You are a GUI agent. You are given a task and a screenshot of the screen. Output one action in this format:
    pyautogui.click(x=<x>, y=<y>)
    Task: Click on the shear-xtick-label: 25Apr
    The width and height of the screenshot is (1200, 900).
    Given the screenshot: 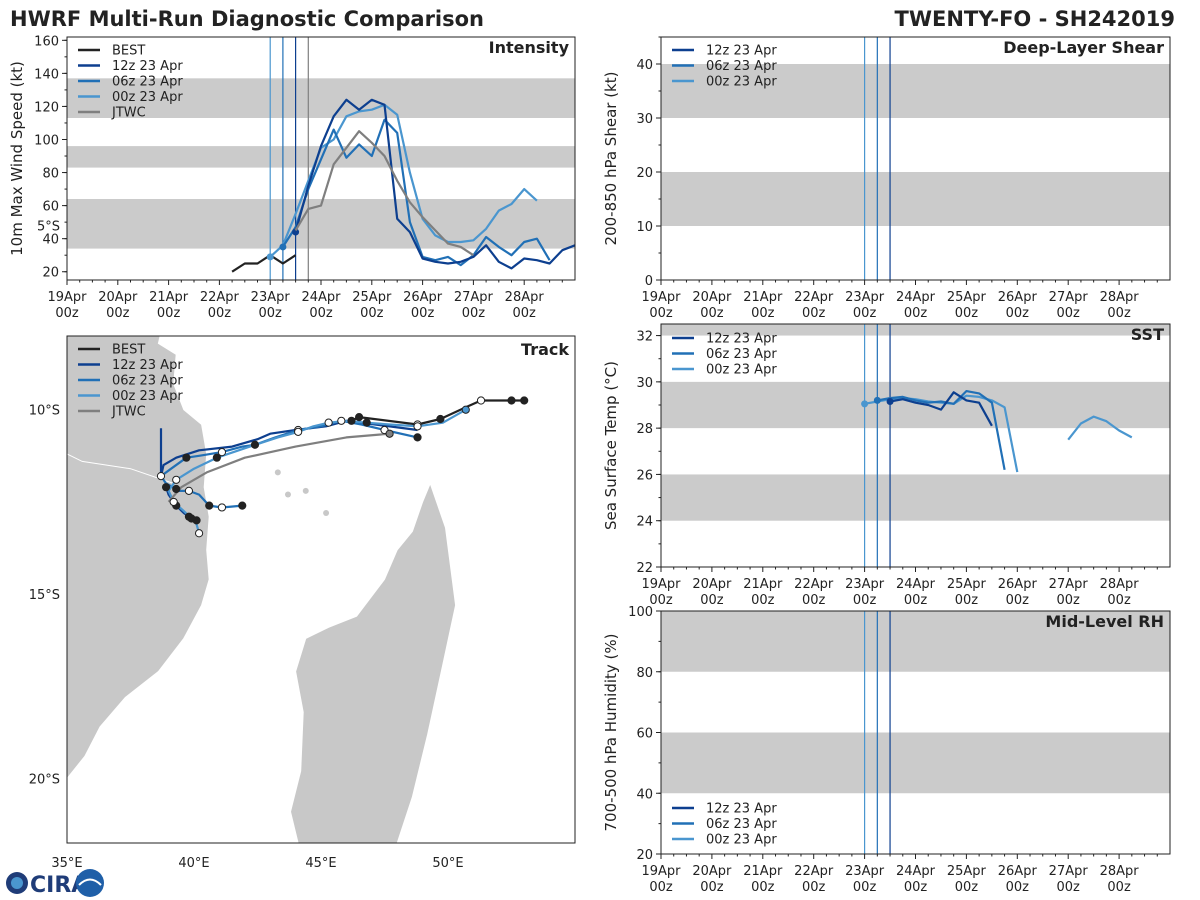 What is the action you would take?
    pyautogui.click(x=967, y=297)
    